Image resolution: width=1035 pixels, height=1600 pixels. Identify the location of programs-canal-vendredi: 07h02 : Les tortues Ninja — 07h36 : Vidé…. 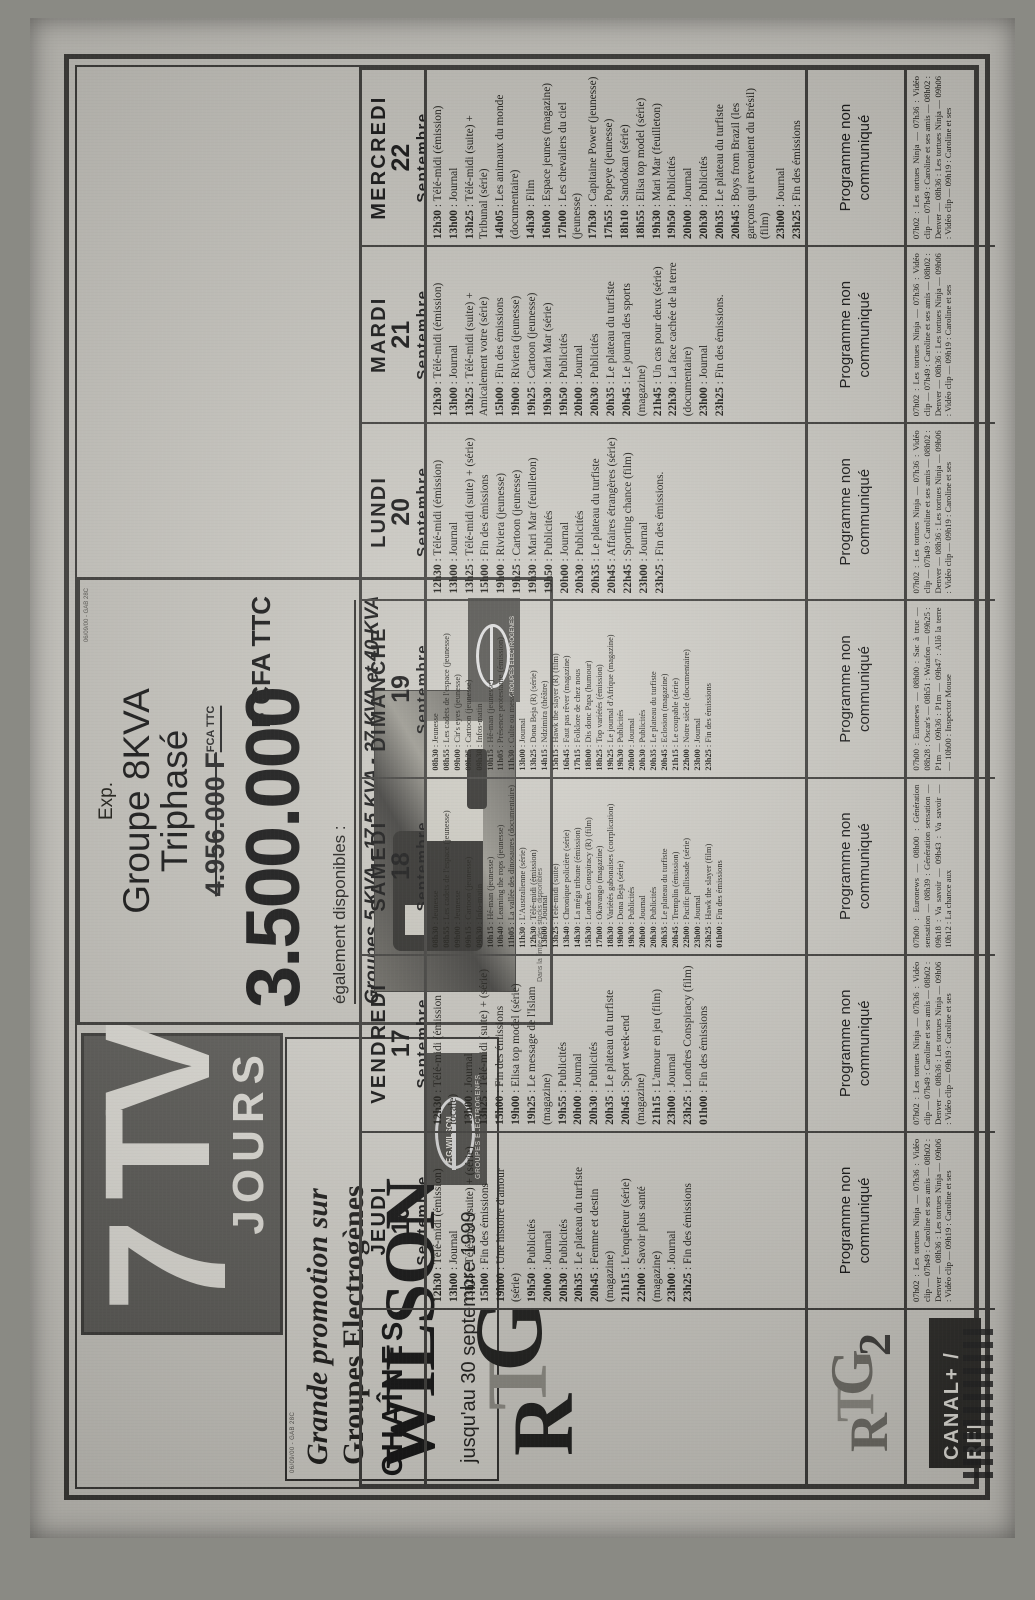
(950, 1042).